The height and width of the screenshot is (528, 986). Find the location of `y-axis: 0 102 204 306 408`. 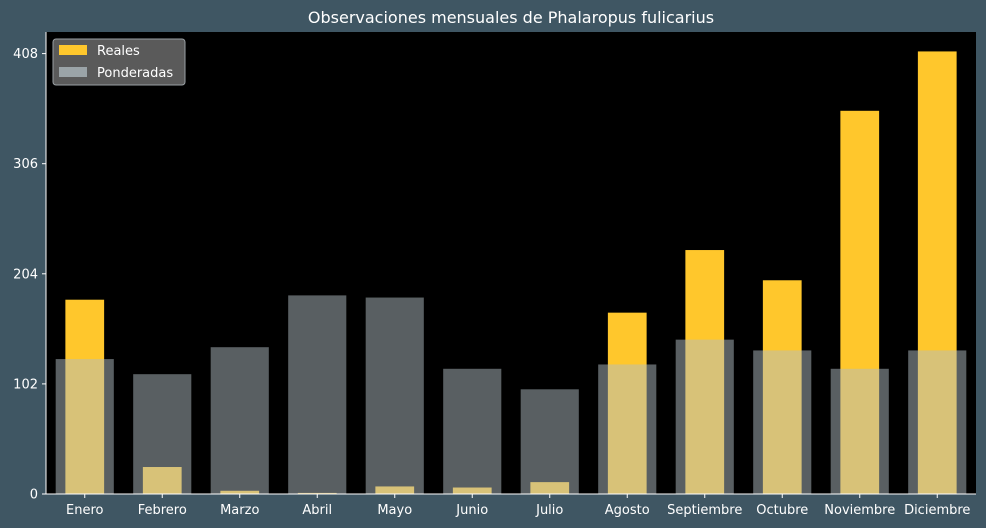

y-axis: 0 102 204 306 408 is located at coordinates (30, 267).